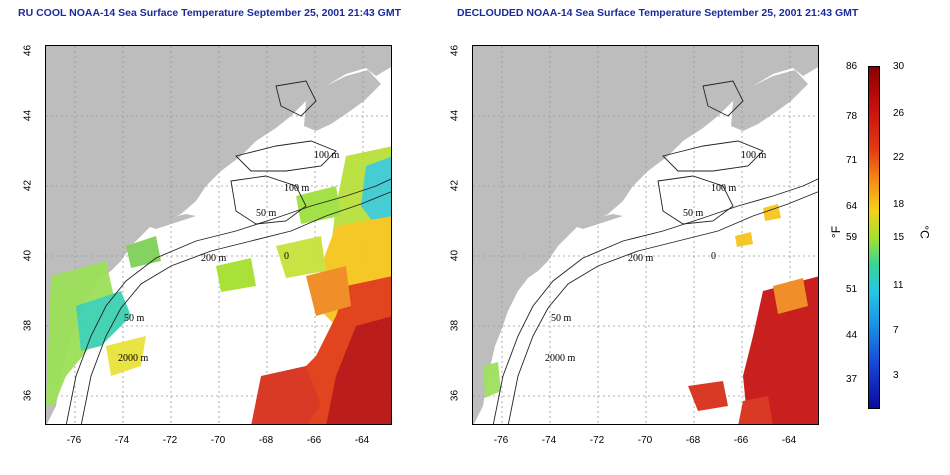 The width and height of the screenshot is (950, 475). What do you see at coordinates (896, 375) in the screenshot?
I see `celsius-tick: 3` at bounding box center [896, 375].